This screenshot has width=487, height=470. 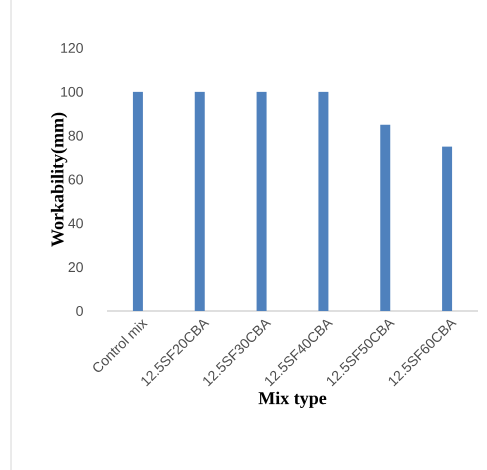 What do you see at coordinates (292, 400) in the screenshot?
I see `x-axis-title: Mix type` at bounding box center [292, 400].